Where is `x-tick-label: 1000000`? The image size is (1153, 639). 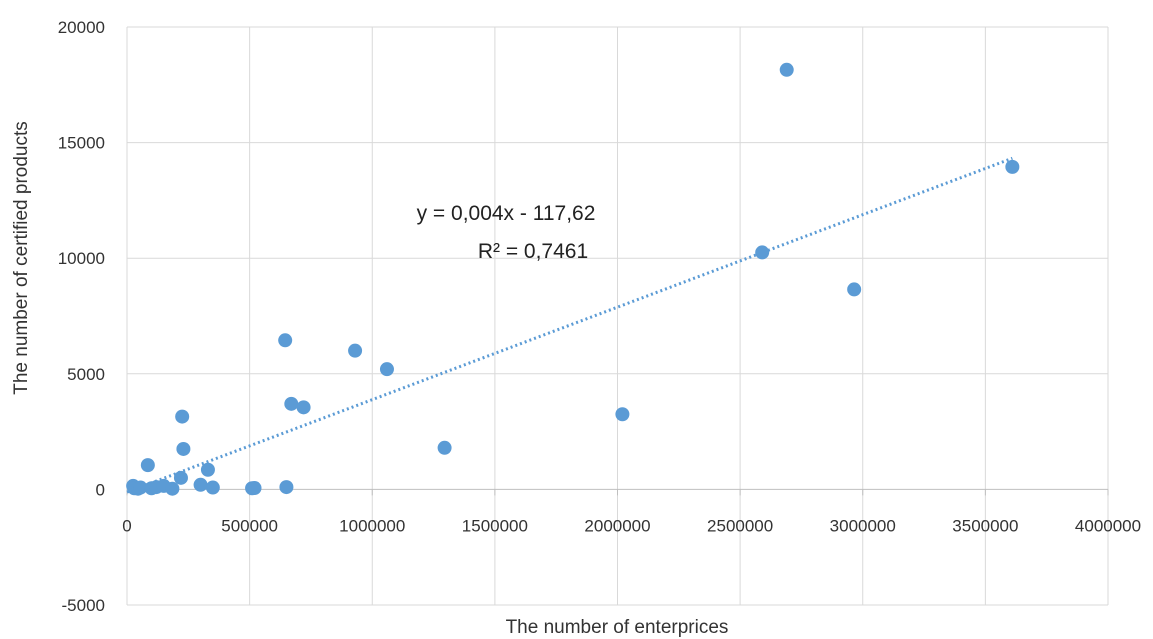 x-tick-label: 1000000 is located at coordinates (372, 525).